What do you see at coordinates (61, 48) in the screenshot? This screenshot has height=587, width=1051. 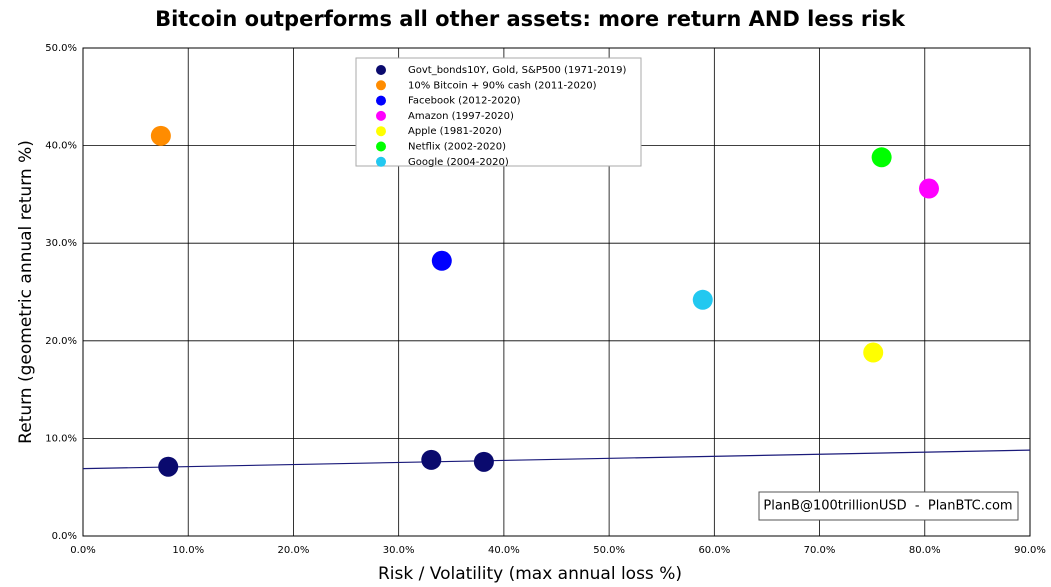 I see `y-tick-label: 50.0%` at bounding box center [61, 48].